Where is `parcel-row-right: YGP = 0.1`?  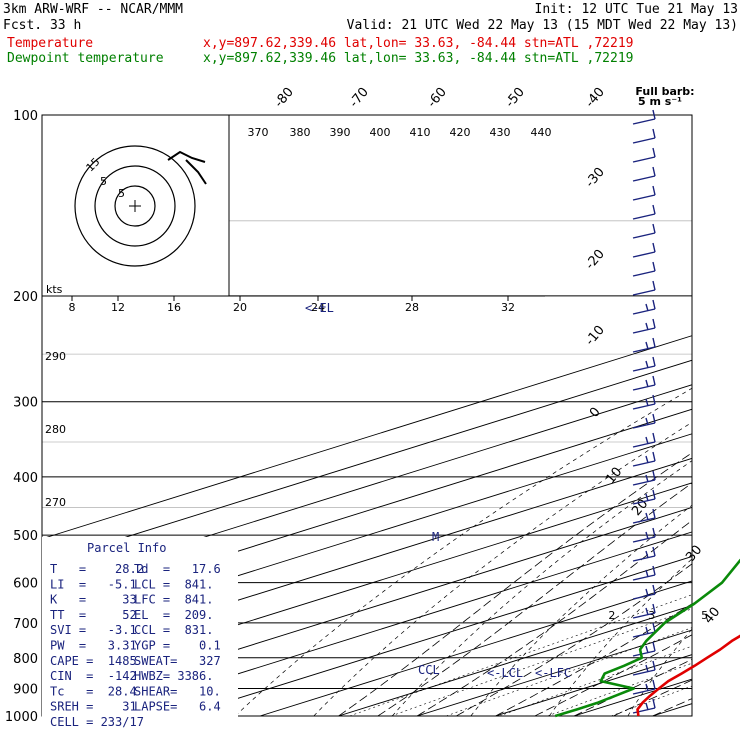
parcel-row-right: YGP = 0.1 is located at coordinates (177, 646).